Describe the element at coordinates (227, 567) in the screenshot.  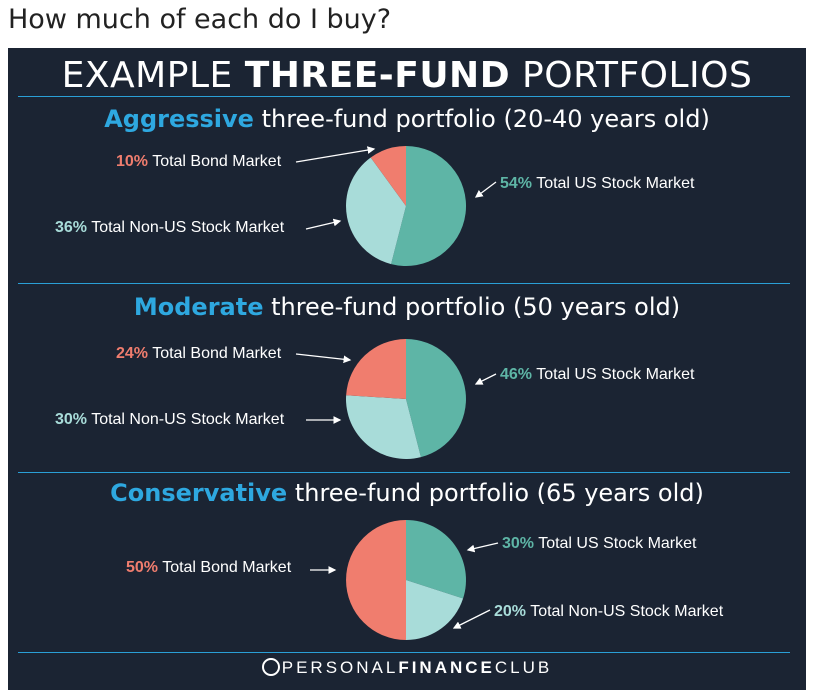
I see `conservative-bond-label: Total Bond Market` at that location.